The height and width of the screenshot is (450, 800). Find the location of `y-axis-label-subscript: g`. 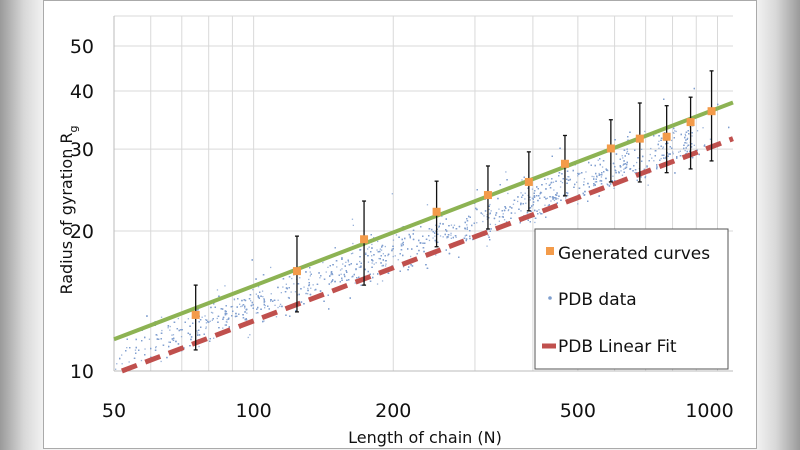

y-axis-label-subscript: g is located at coordinates (73, 128).